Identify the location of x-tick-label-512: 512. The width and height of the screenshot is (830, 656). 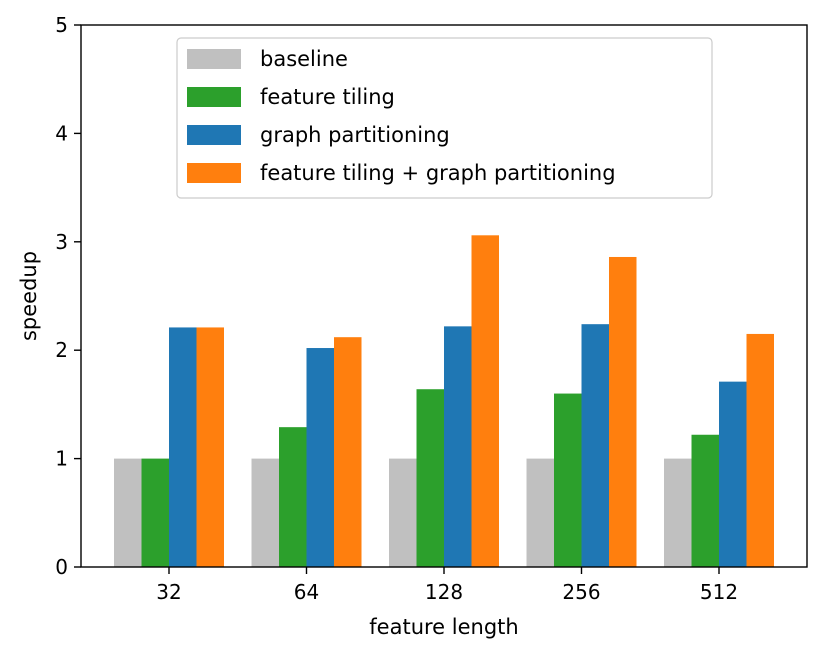
(719, 592).